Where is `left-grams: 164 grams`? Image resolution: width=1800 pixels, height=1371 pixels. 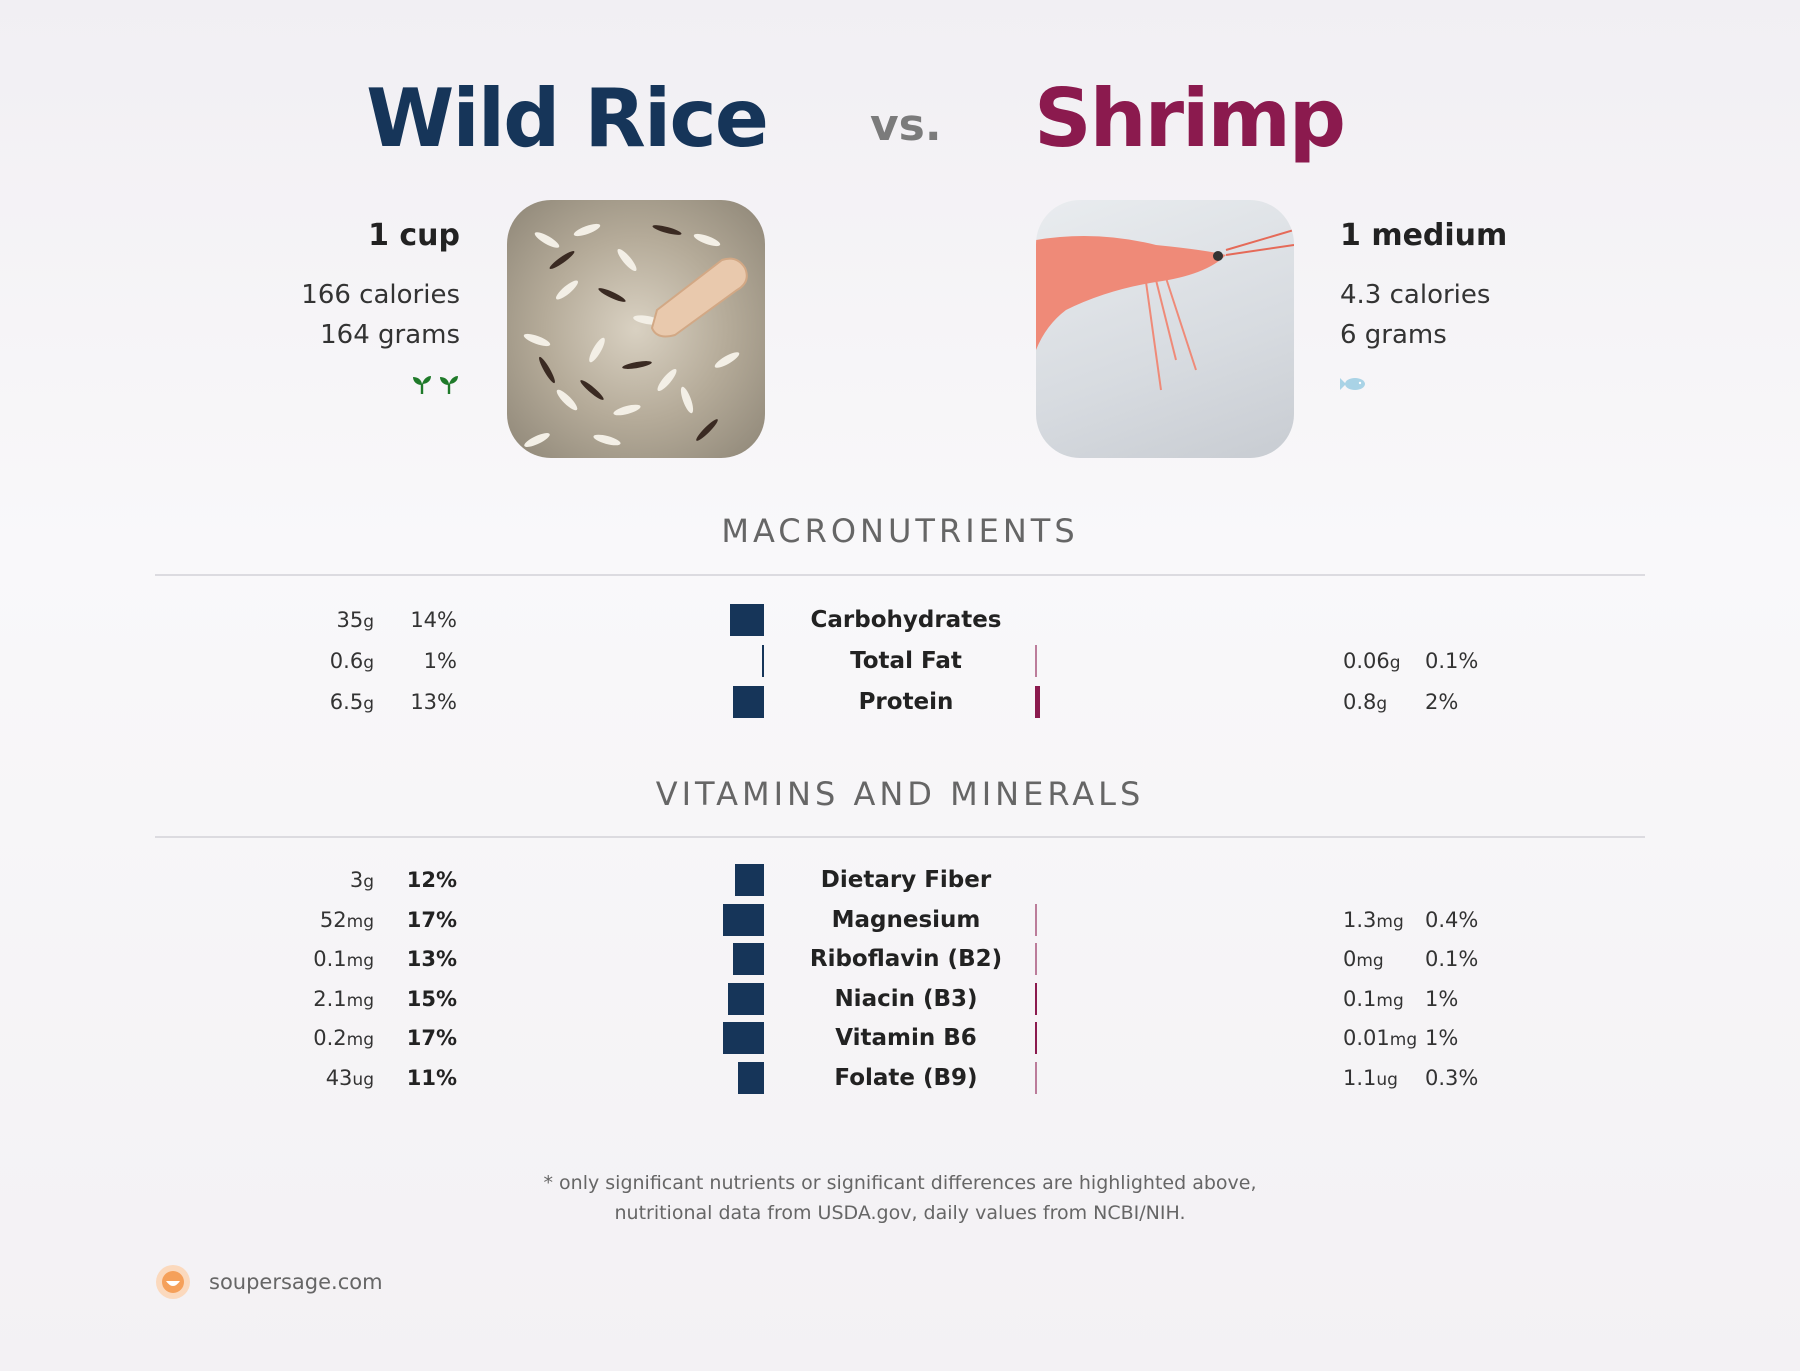 left-grams: 164 grams is located at coordinates (390, 335).